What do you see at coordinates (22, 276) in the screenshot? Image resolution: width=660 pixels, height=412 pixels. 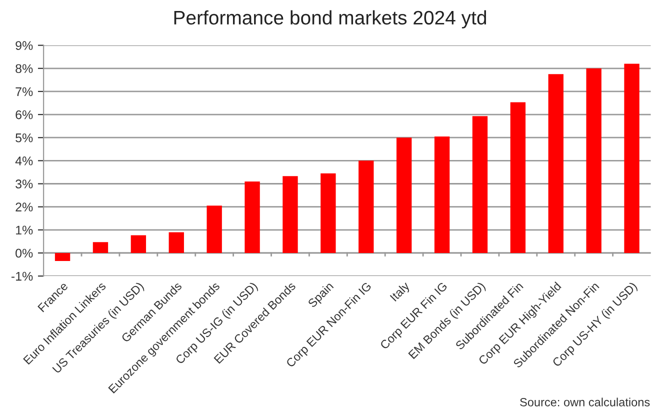 I see `y-tick-label: -1%` at bounding box center [22, 276].